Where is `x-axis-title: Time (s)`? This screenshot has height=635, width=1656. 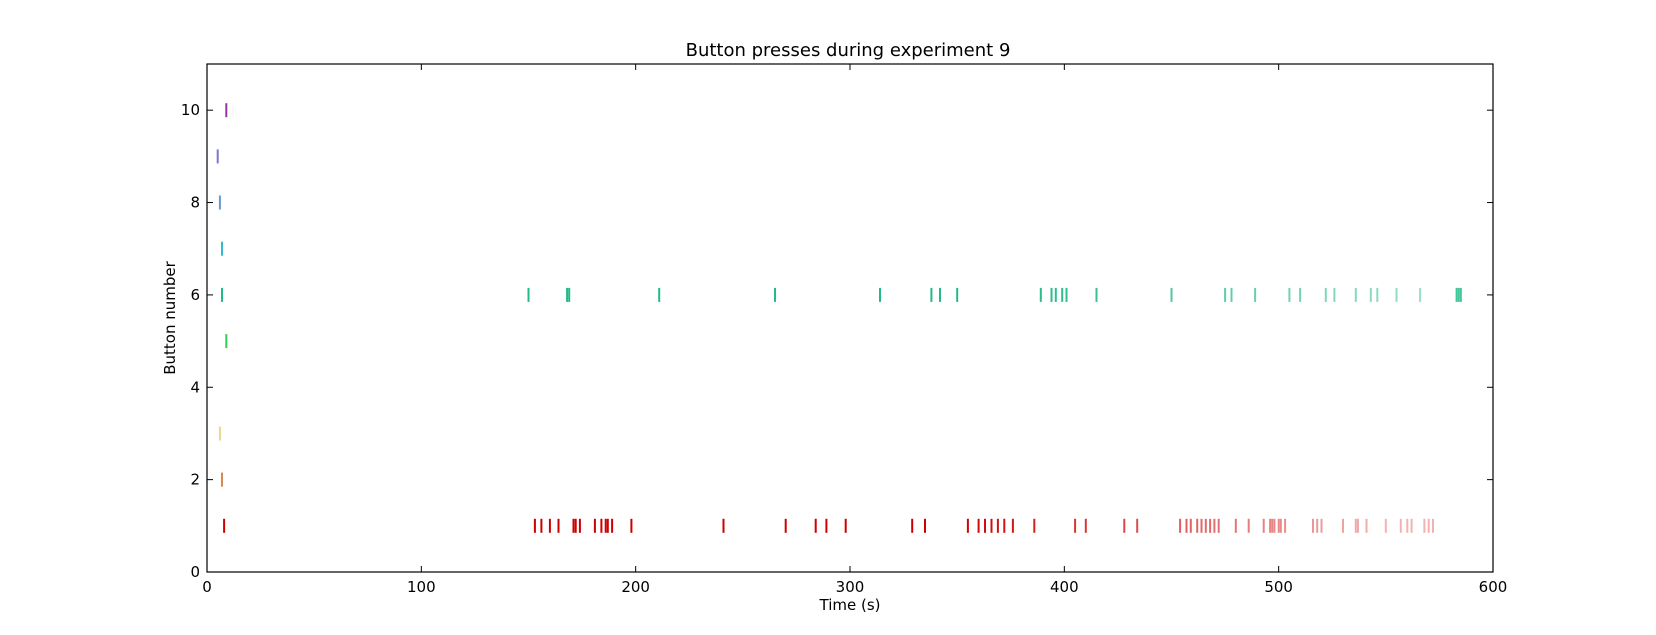
x-axis-title: Time (s) is located at coordinates (850, 605).